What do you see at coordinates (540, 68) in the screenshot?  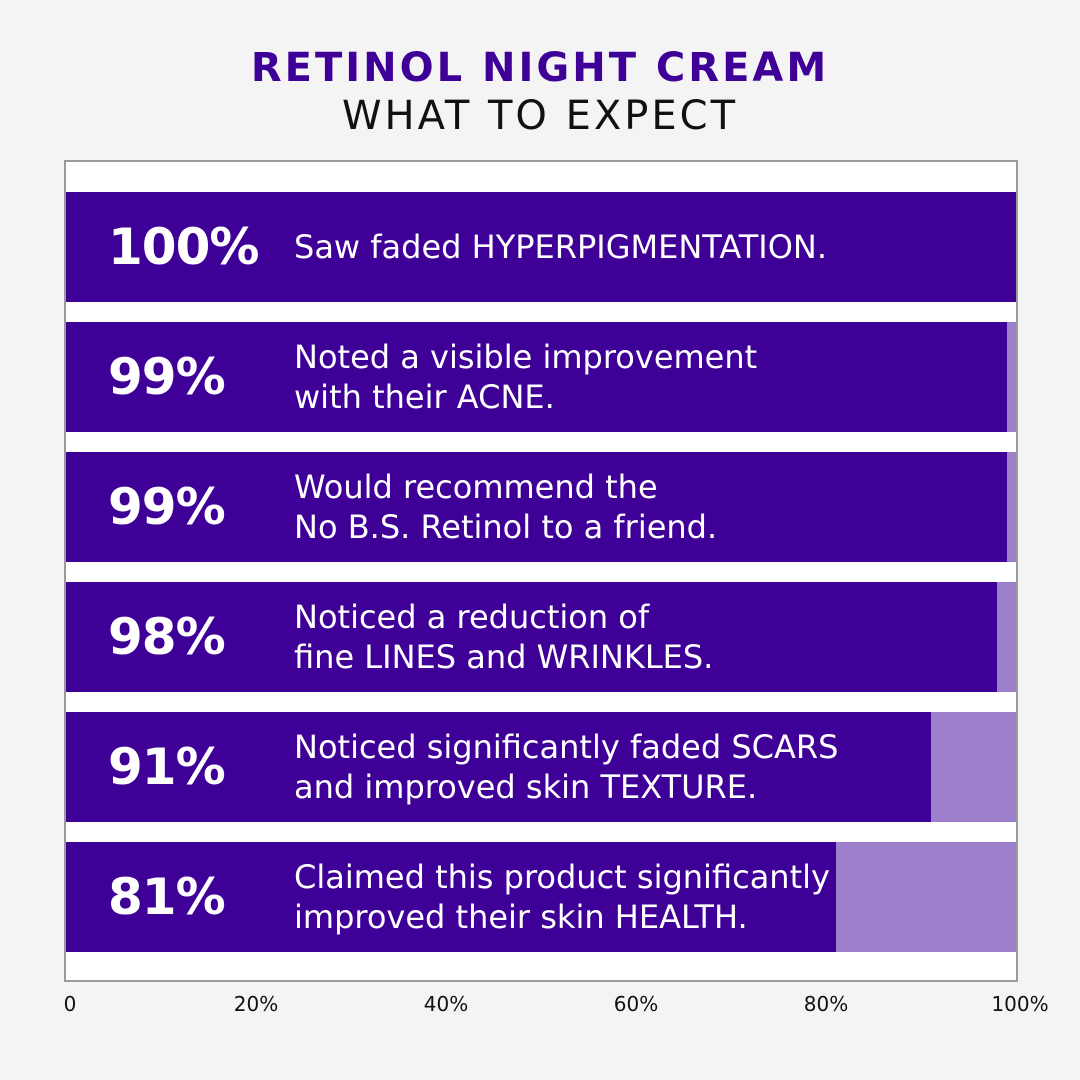 I see `chart-title: RETINOL NIGHT CREAM` at bounding box center [540, 68].